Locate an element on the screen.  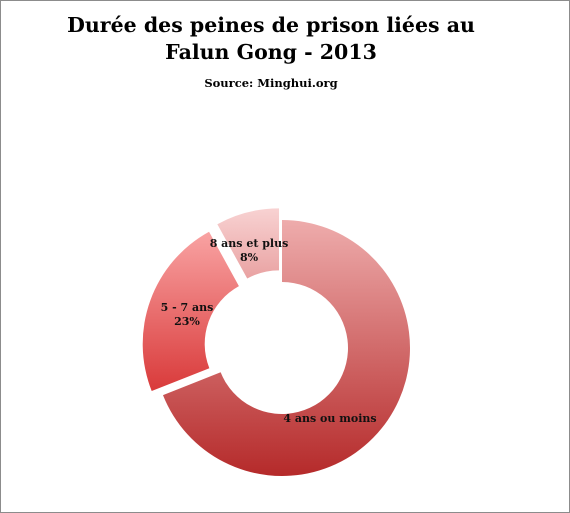
chart-title-line-1: Durée des peines de prison liées au is located at coordinates (271, 25).